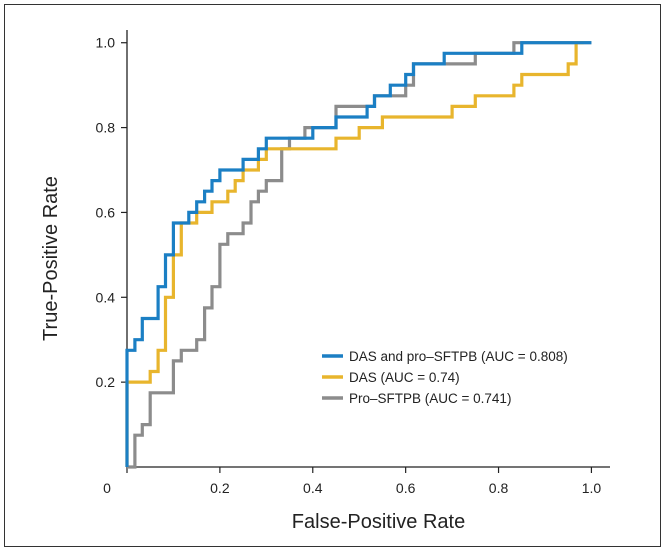 The height and width of the screenshot is (552, 667). I want to click on y-tick-label: 0.4, so click(106, 297).